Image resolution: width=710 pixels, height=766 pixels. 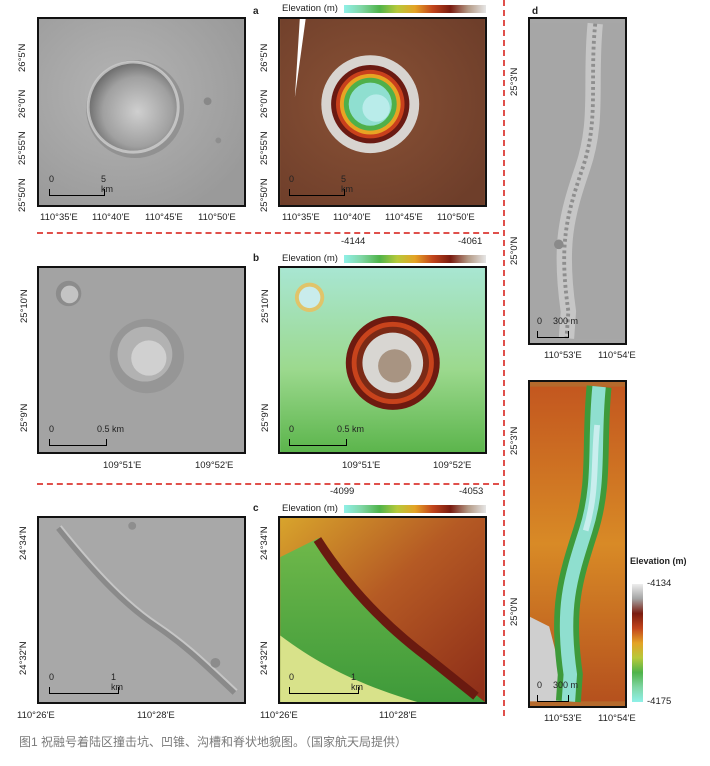 What do you see at coordinates (264, 148) in the screenshot?
I see `lat-a-dem-2: 25°55'N` at bounding box center [264, 148].